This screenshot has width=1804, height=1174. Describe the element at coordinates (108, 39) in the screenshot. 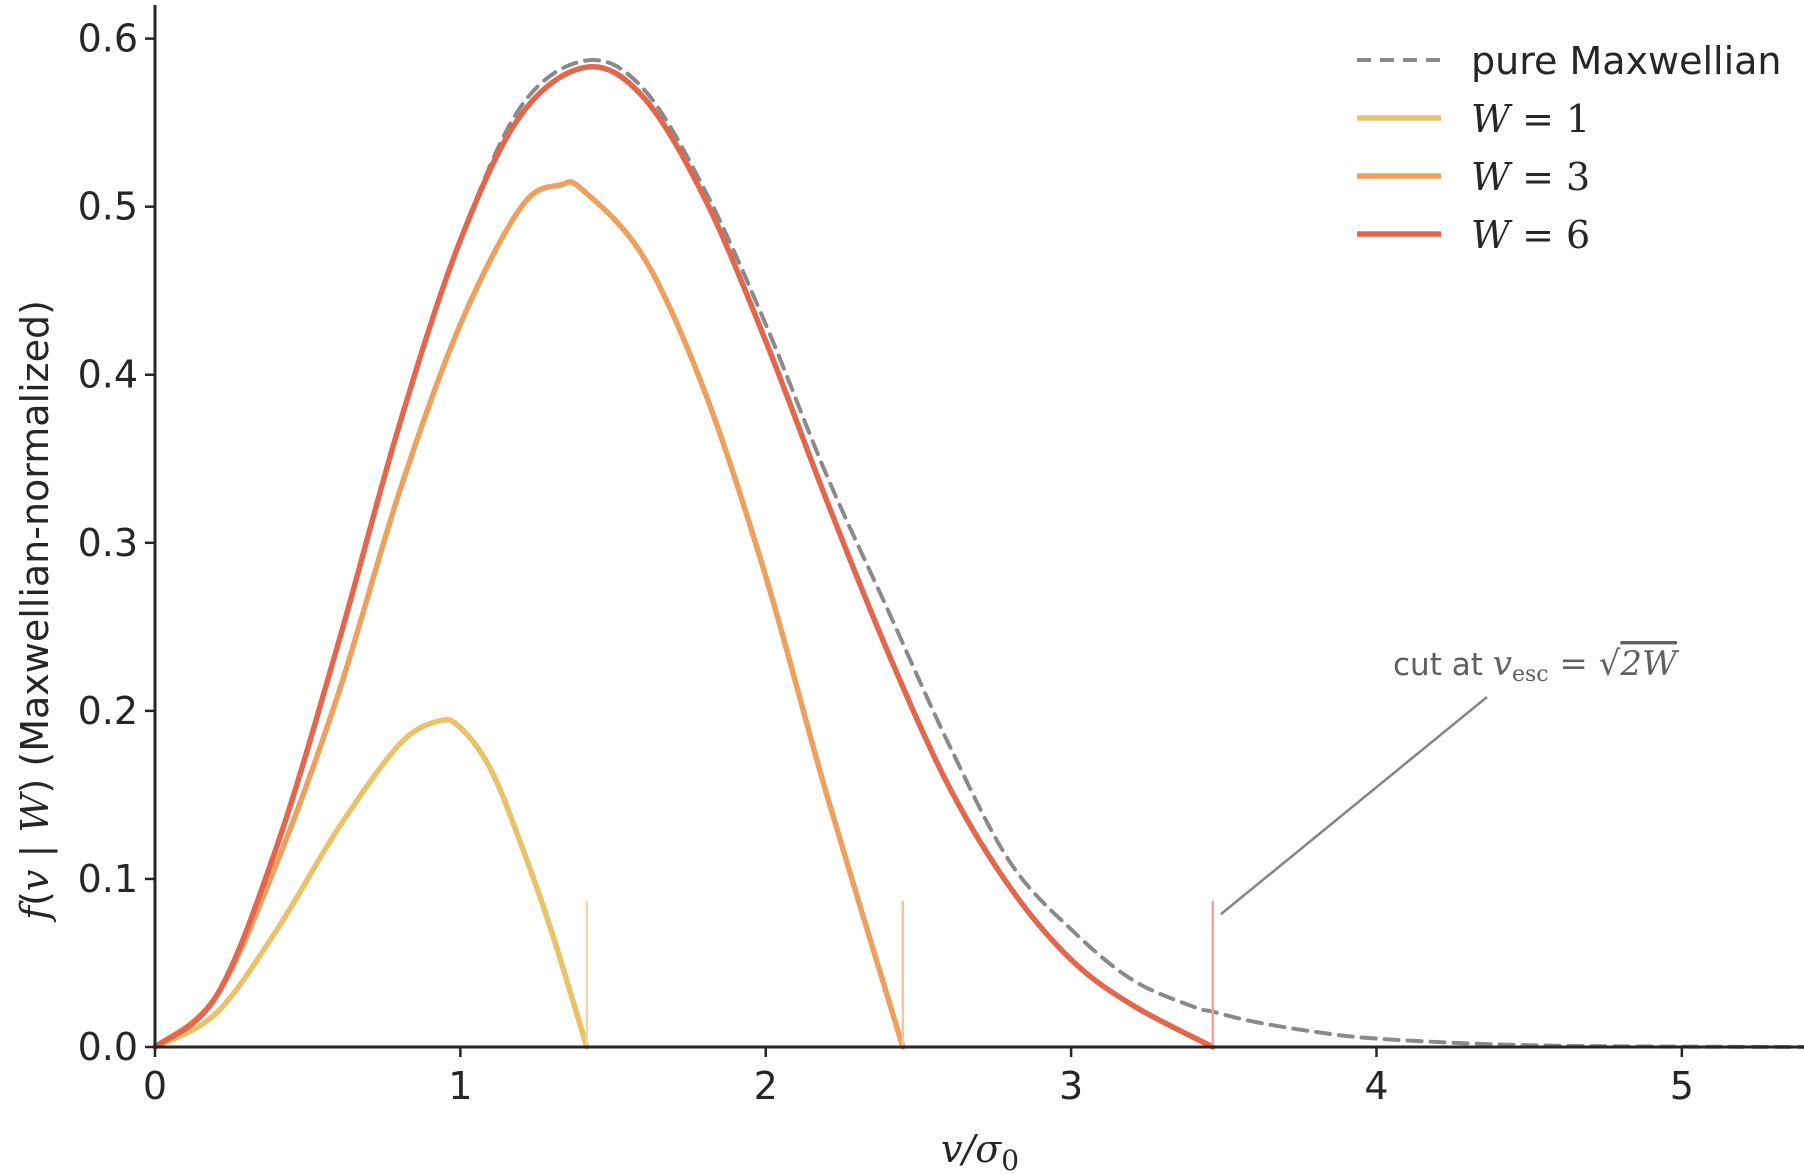

I see `y-tick-label: 0.6` at that location.